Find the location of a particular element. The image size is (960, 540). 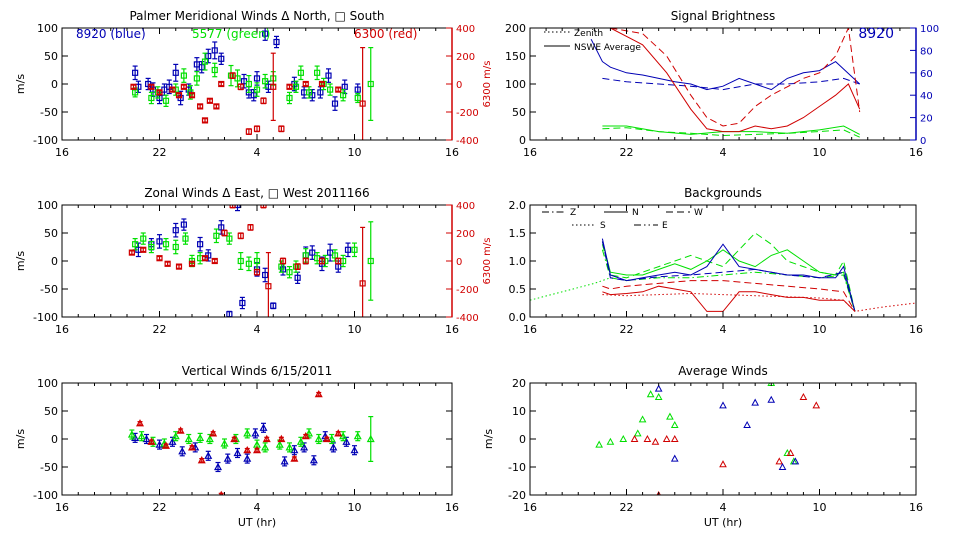

y-tick-label: 0.5 is located at coordinates (518, 289).